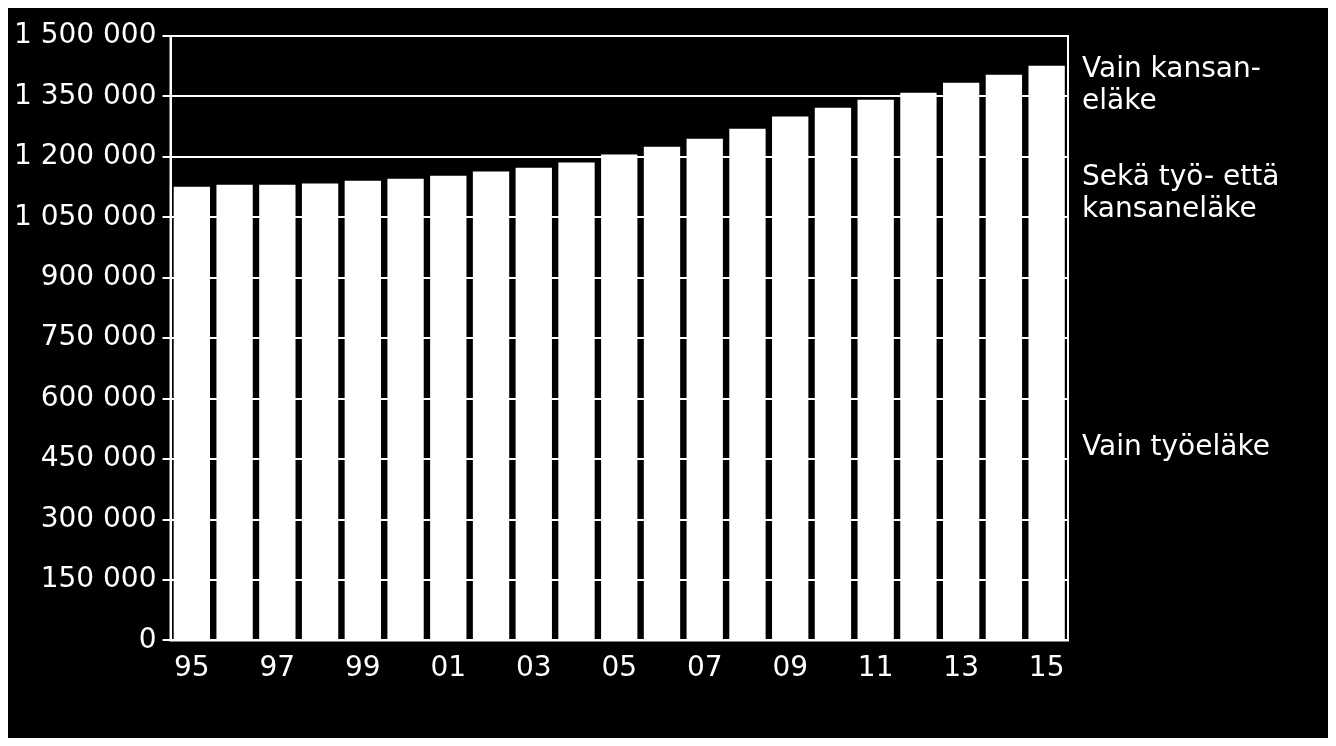  I want to click on y-tick-label: 1 350 000, so click(85, 94).